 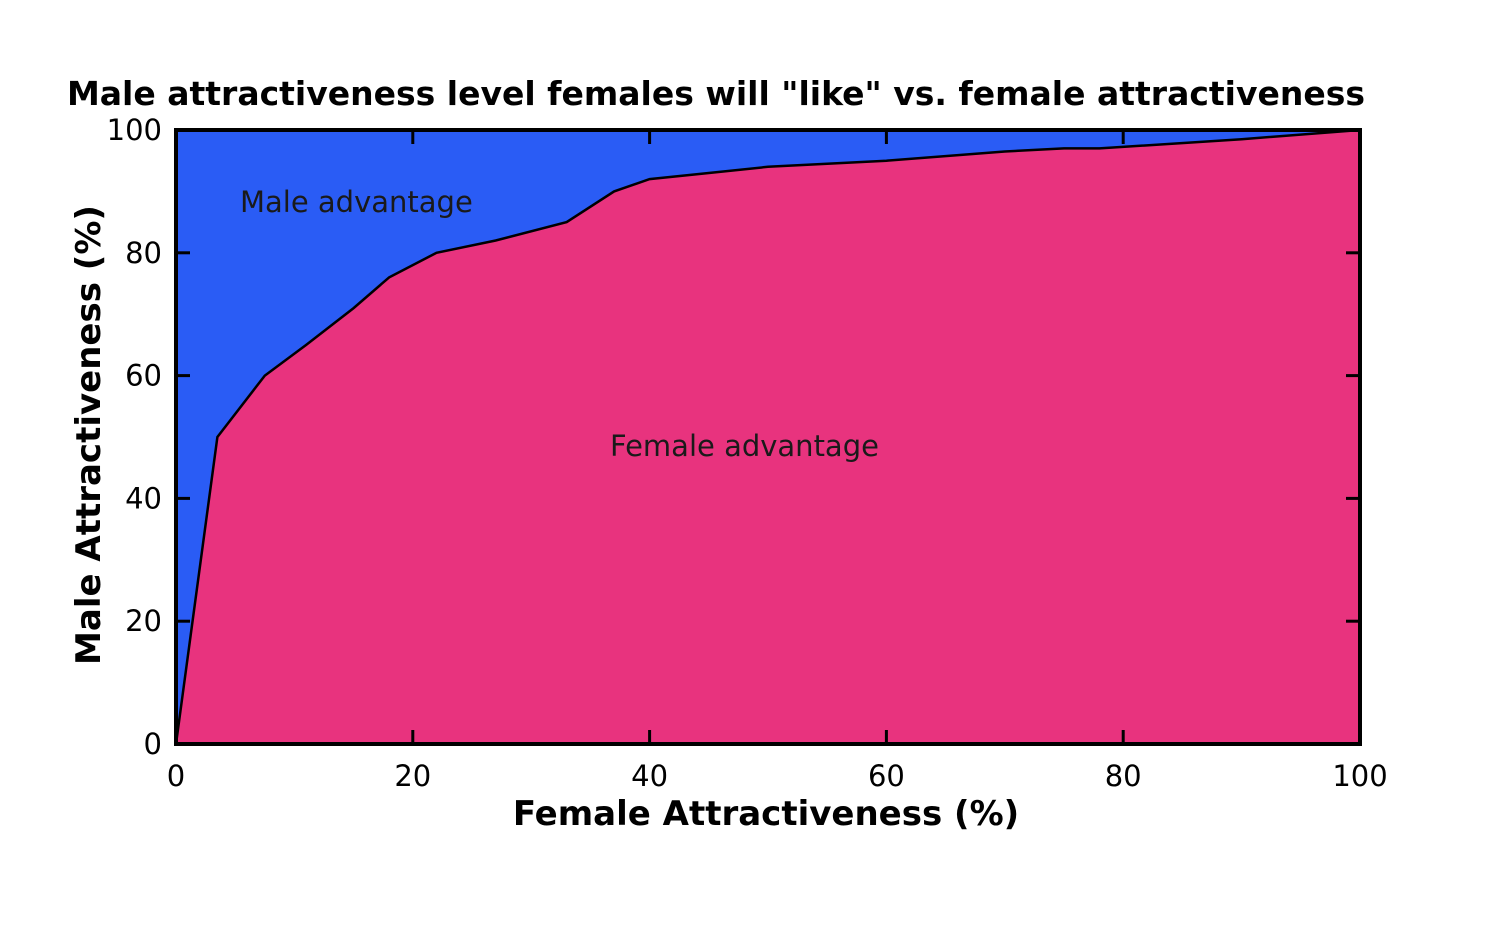 I want to click on x-tick-label: 60, so click(x=886, y=776).